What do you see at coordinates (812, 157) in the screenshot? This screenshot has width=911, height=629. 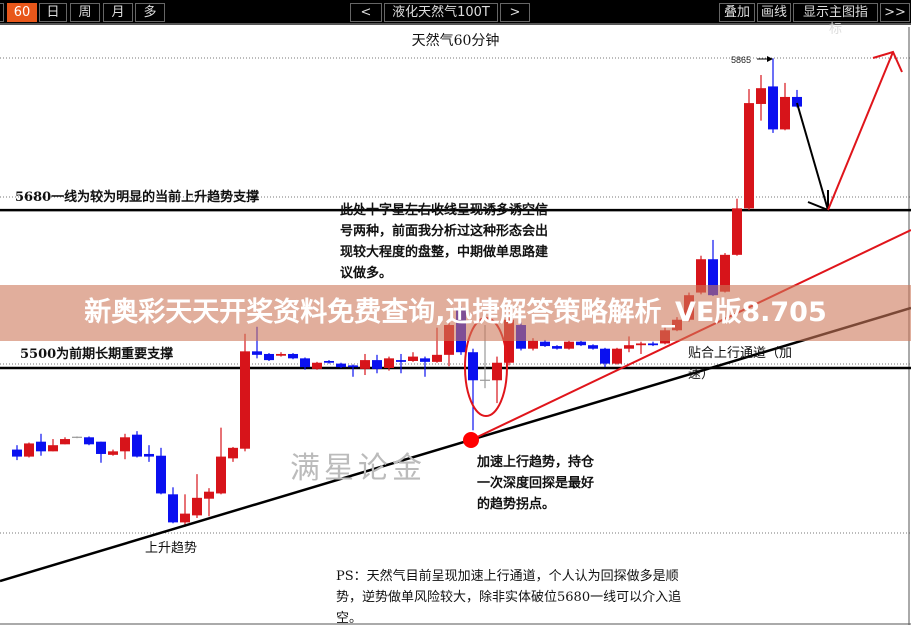 I see `pullback-arrow` at bounding box center [812, 157].